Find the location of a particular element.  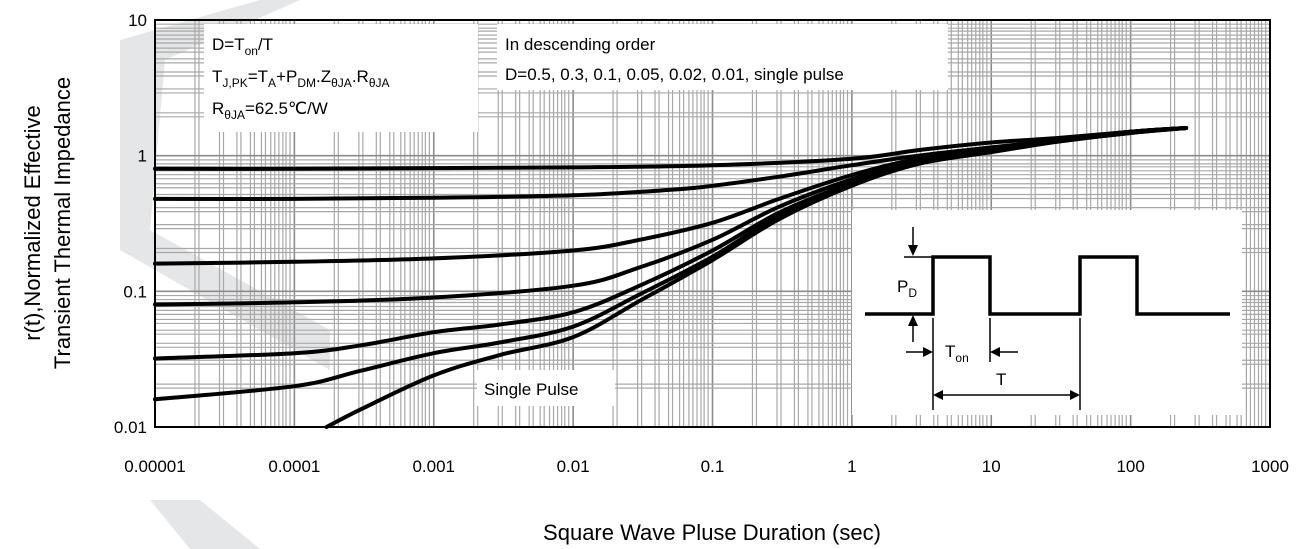

pd-arrowhead-bottom is located at coordinates (913, 320).